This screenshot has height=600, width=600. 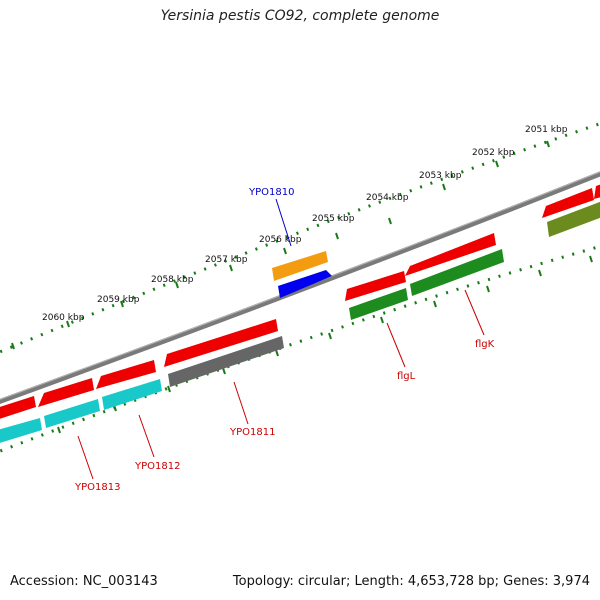 I want to click on scale-label-2056: 2056 kbp, so click(x=280, y=240).